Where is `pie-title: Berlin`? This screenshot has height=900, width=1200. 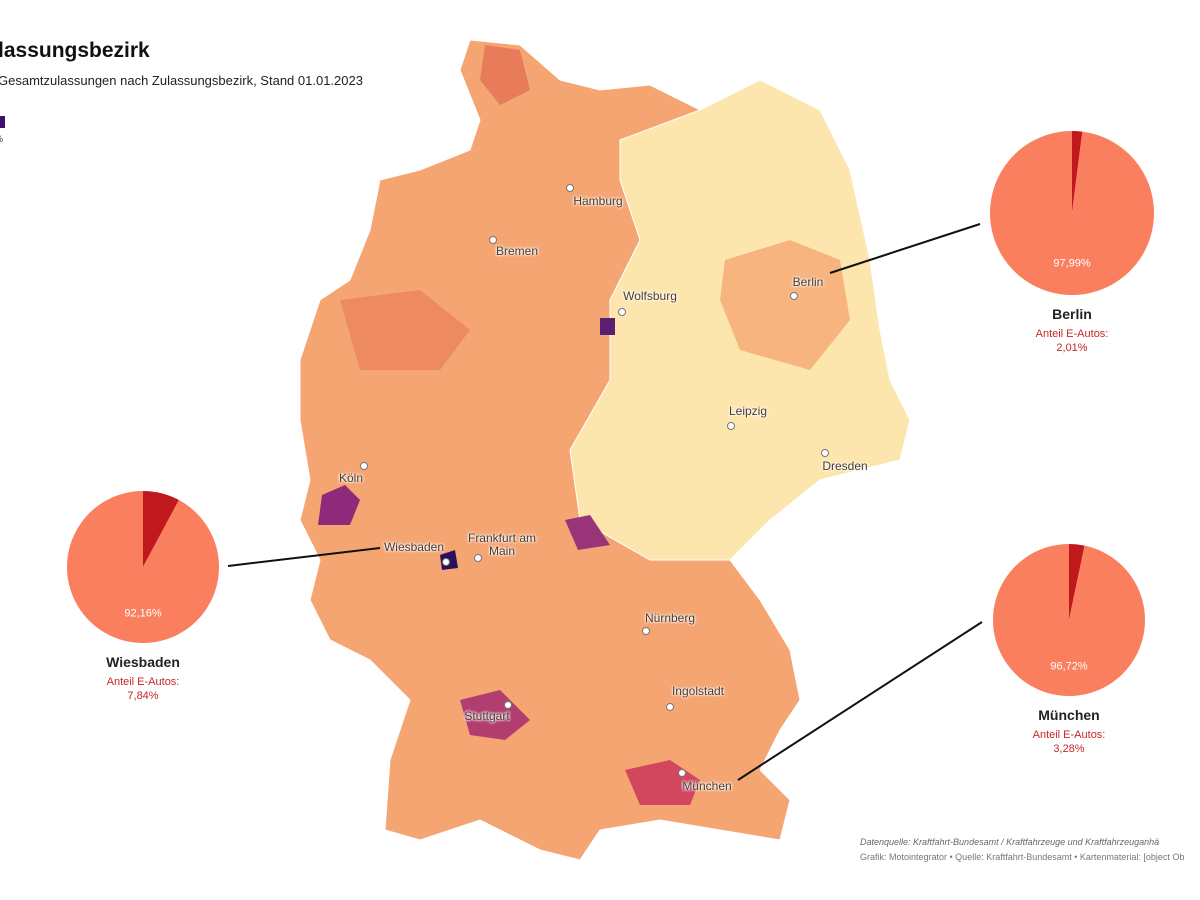
pie-title: Berlin is located at coordinates (1072, 314).